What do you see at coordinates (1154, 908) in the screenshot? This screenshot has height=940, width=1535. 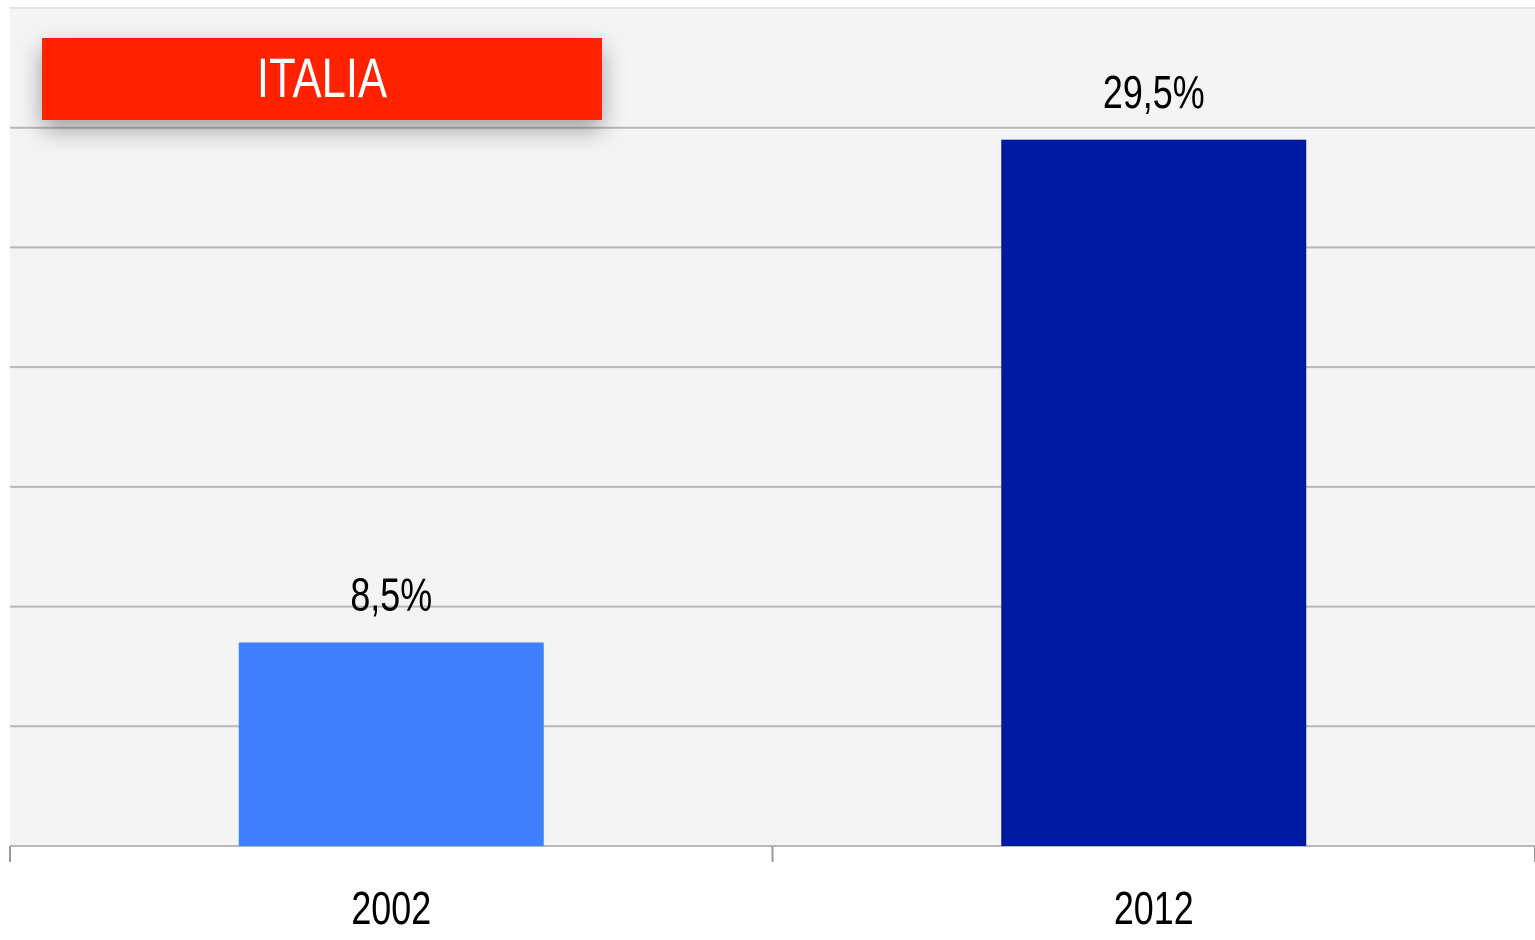 I see `x-tick-label: 2012` at bounding box center [1154, 908].